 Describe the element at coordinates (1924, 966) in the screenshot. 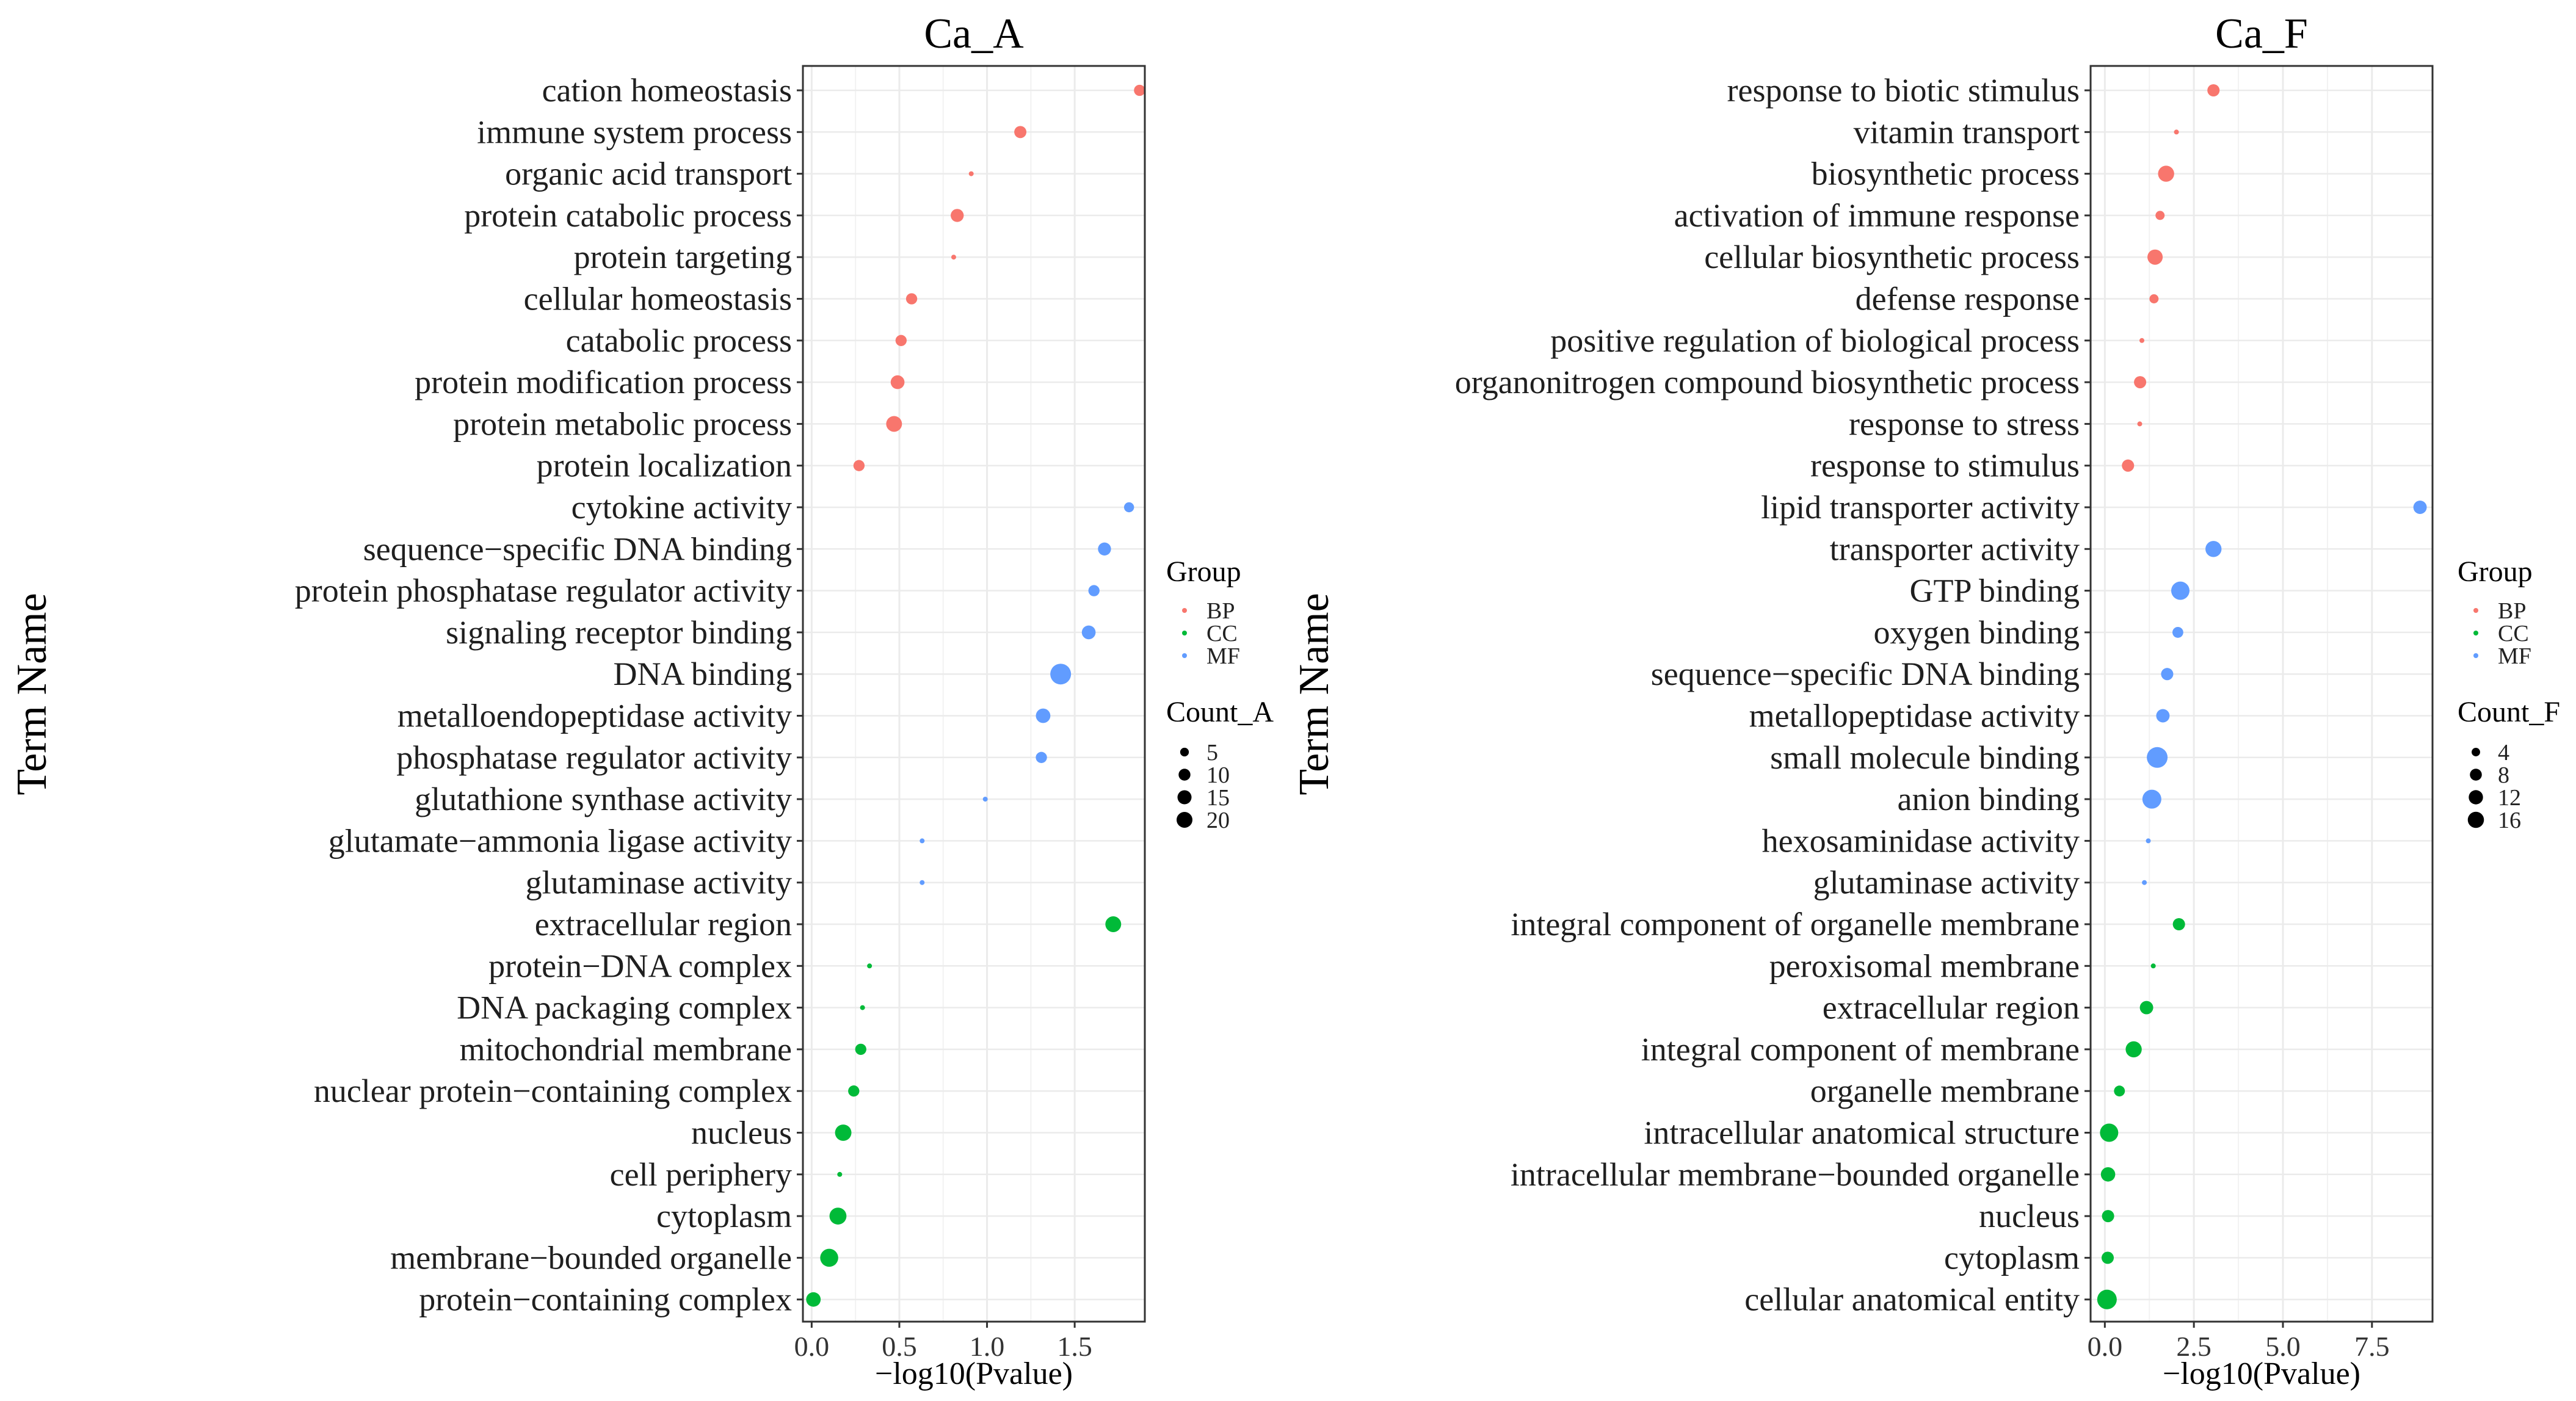

I see `term-label: peroxisomal membrane` at that location.